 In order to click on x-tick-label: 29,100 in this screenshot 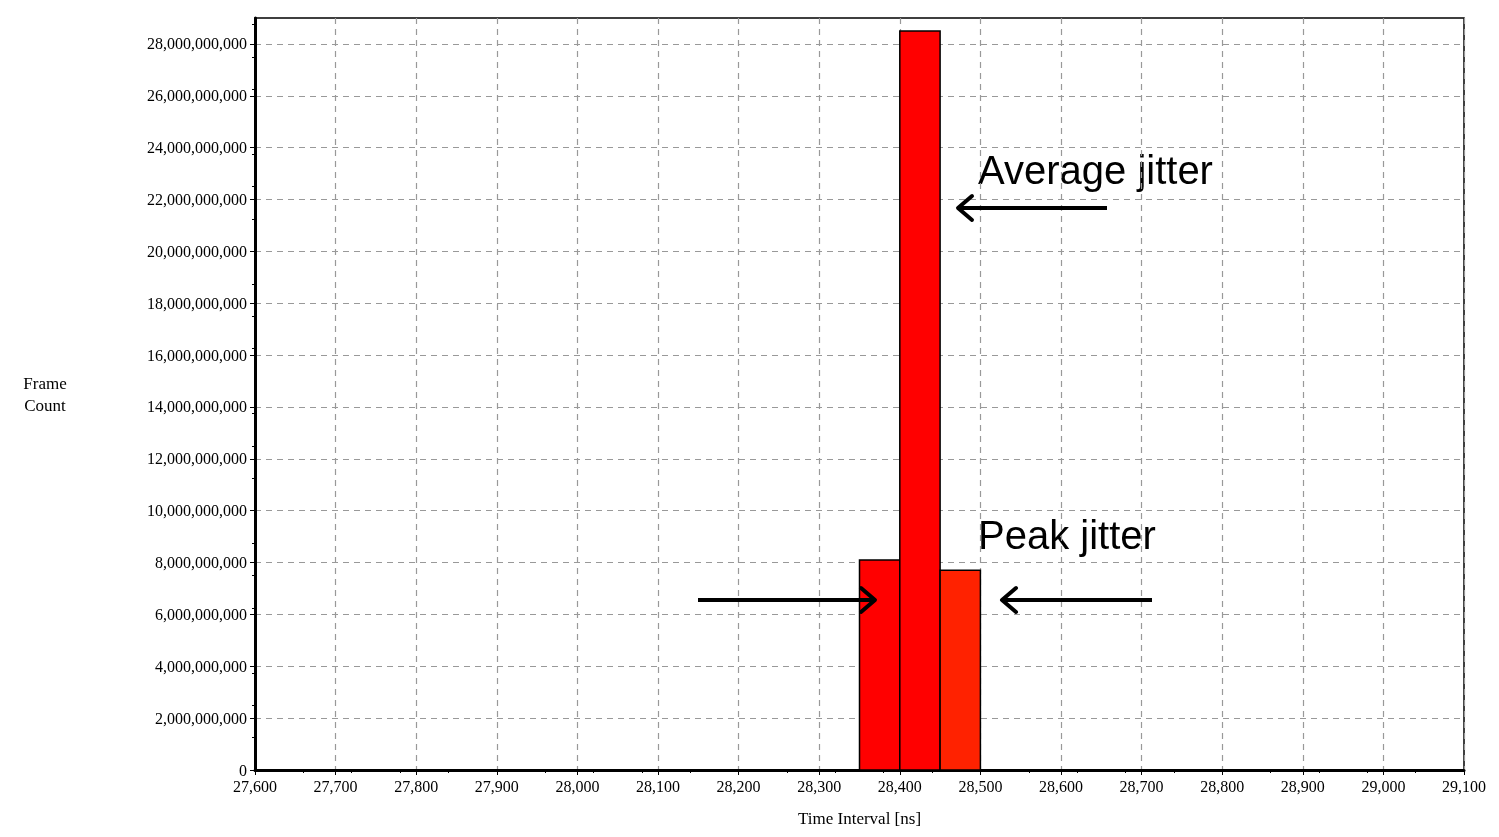, I will do `click(1464, 786)`.